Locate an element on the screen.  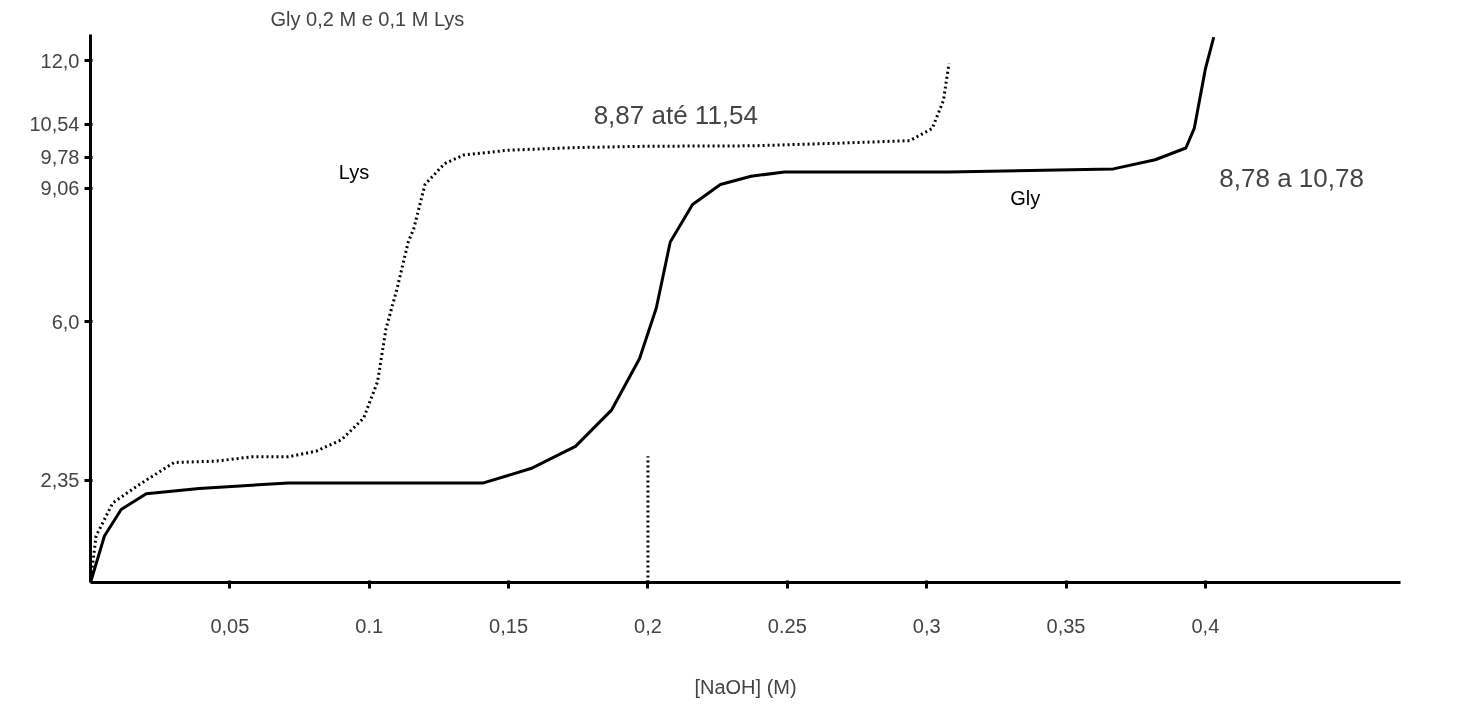
x-tick-label: 0,35 is located at coordinates (1066, 625).